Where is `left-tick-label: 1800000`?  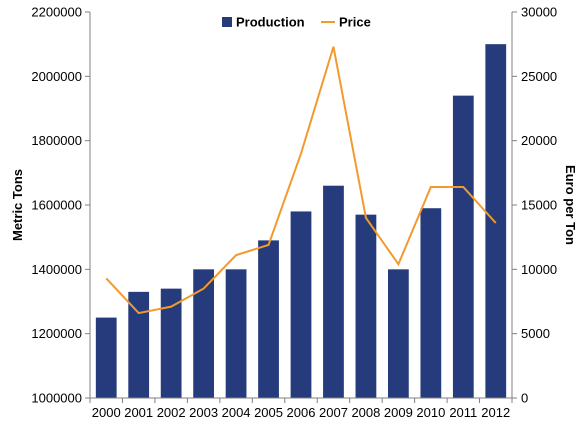 left-tick-label: 1800000 is located at coordinates (56, 140).